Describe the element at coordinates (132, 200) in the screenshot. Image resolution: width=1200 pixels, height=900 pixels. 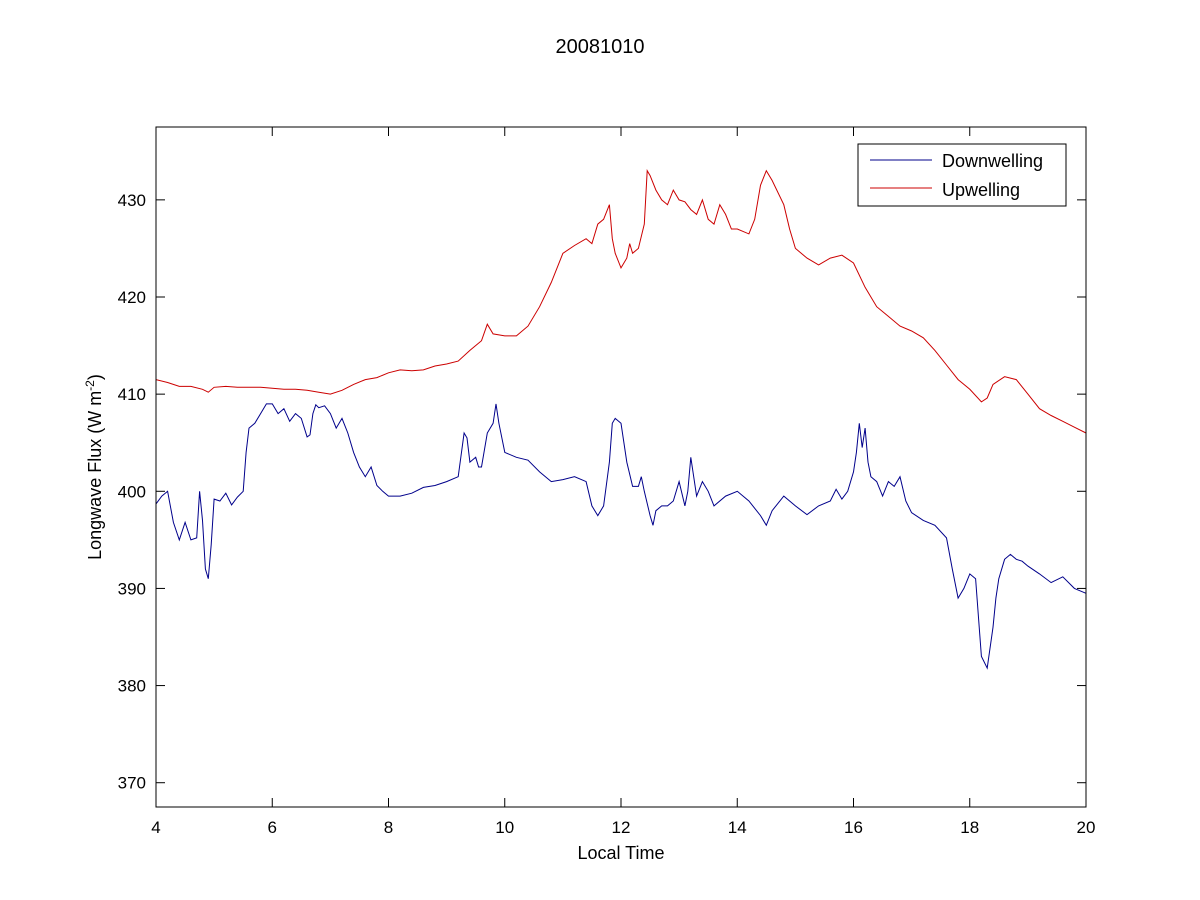
I see `y-tick-label: 430` at that location.